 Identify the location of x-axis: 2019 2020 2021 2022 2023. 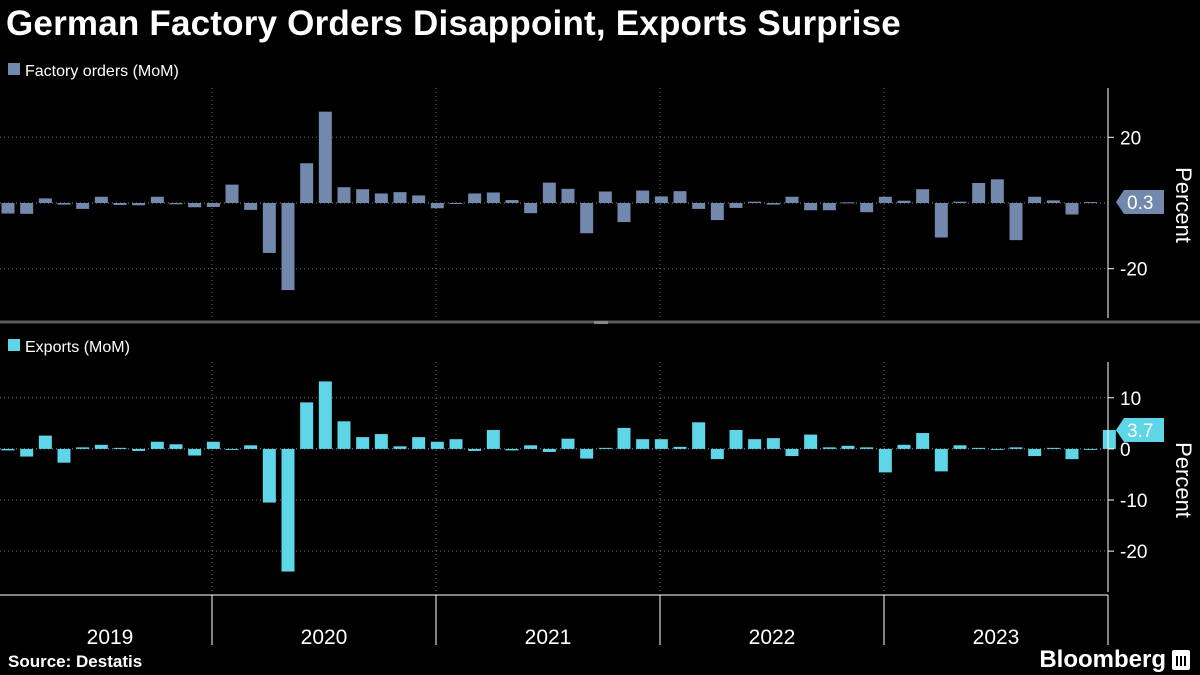
(554, 621).